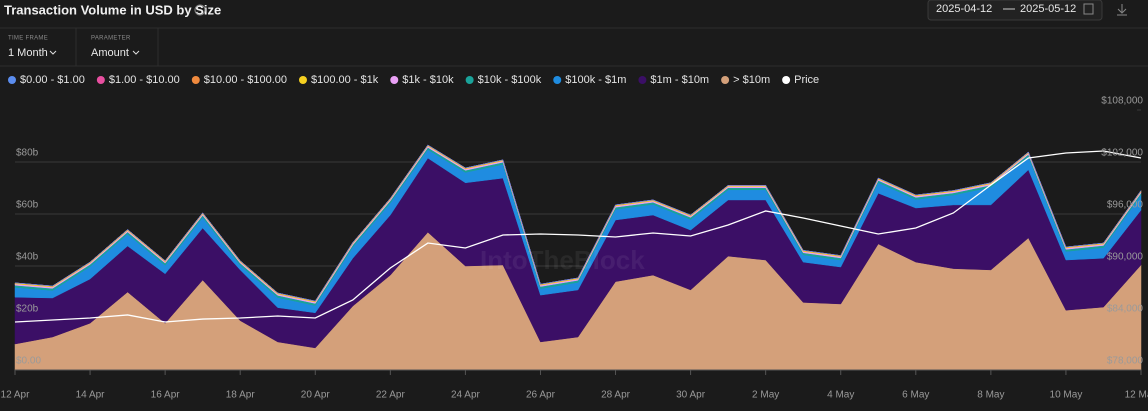 This screenshot has height=411, width=1148. I want to click on help-icon, so click(200, 10).